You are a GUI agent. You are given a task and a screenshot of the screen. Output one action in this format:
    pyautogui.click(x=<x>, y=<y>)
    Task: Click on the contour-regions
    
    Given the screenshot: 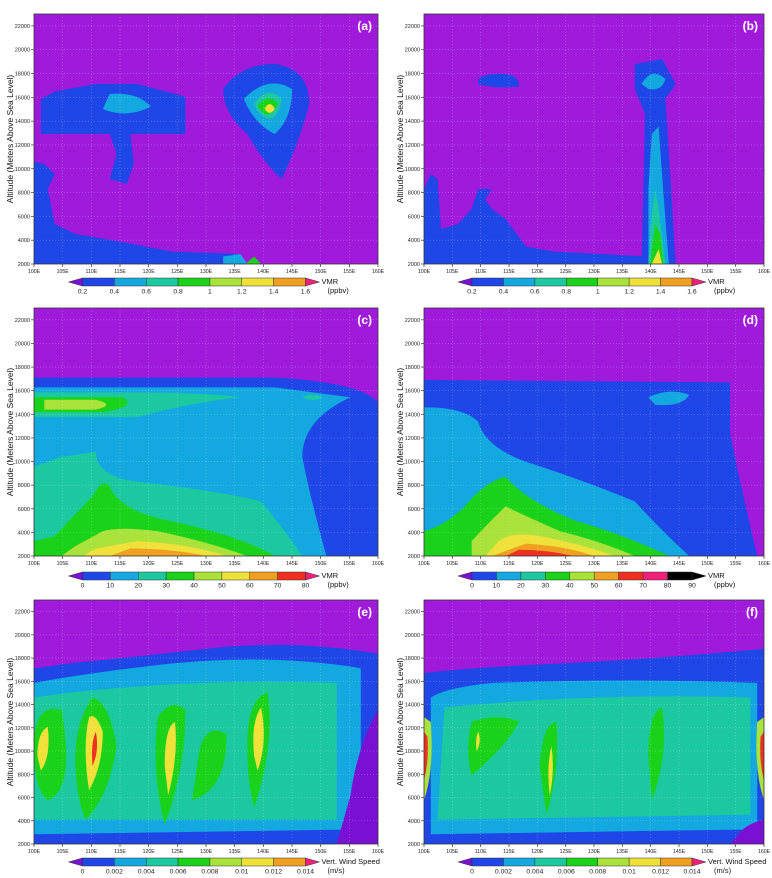 What is the action you would take?
    pyautogui.click(x=206, y=466)
    